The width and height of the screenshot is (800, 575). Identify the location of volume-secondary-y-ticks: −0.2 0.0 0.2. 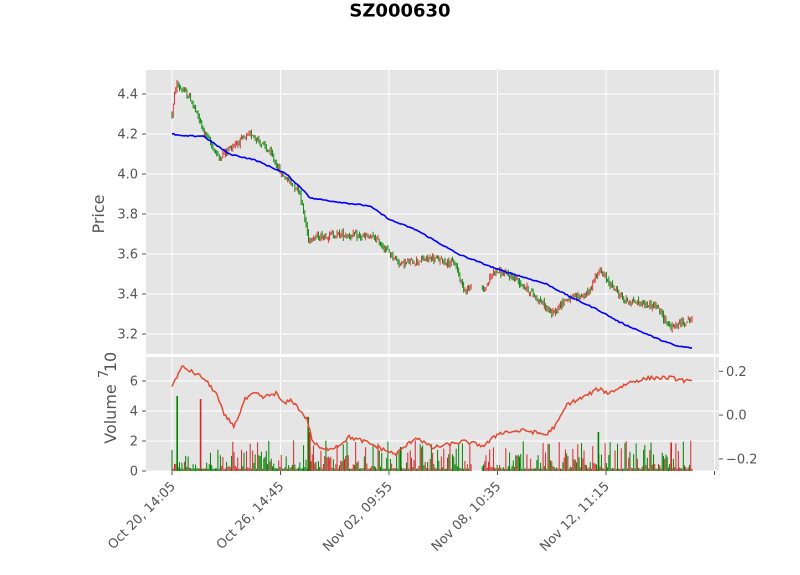
(738, 416).